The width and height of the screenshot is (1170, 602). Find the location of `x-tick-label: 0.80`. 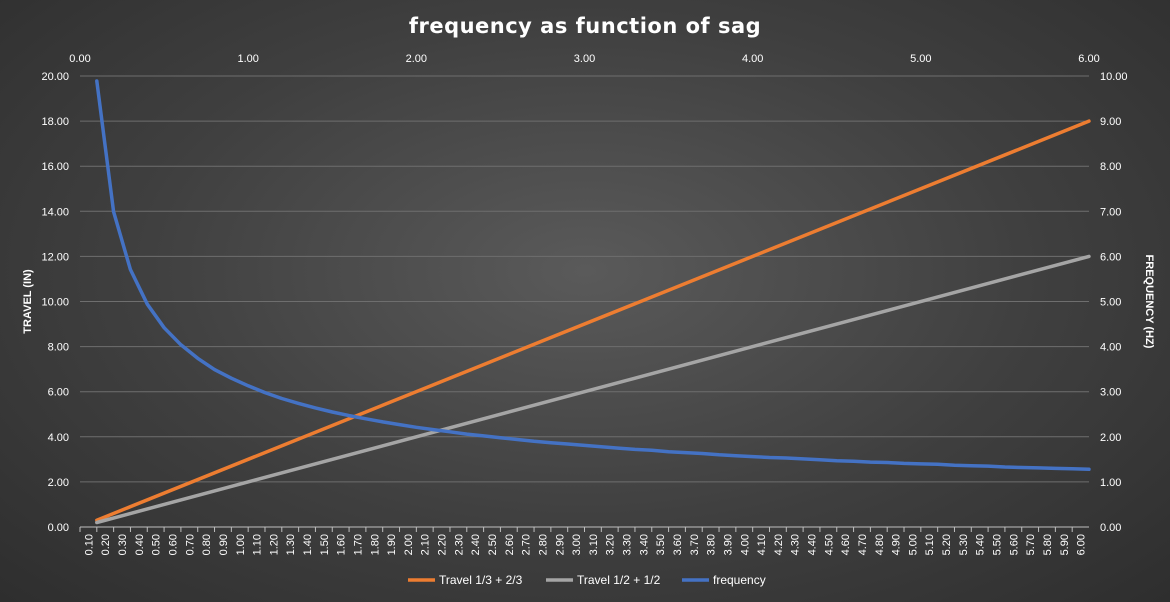

x-tick-label: 0.80 is located at coordinates (207, 544).